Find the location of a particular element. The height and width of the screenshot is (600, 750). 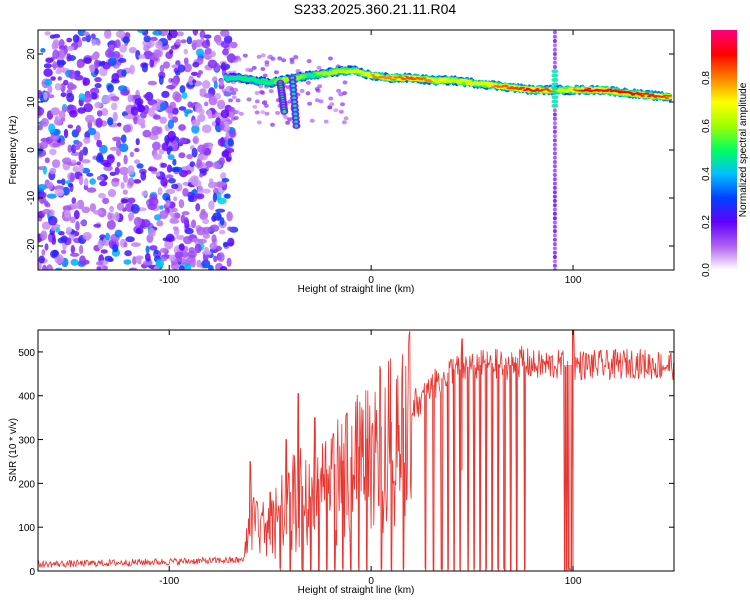

colorbar-ticks: 0.0 0.2 0.4 0.6 0.8 is located at coordinates (706, 174).